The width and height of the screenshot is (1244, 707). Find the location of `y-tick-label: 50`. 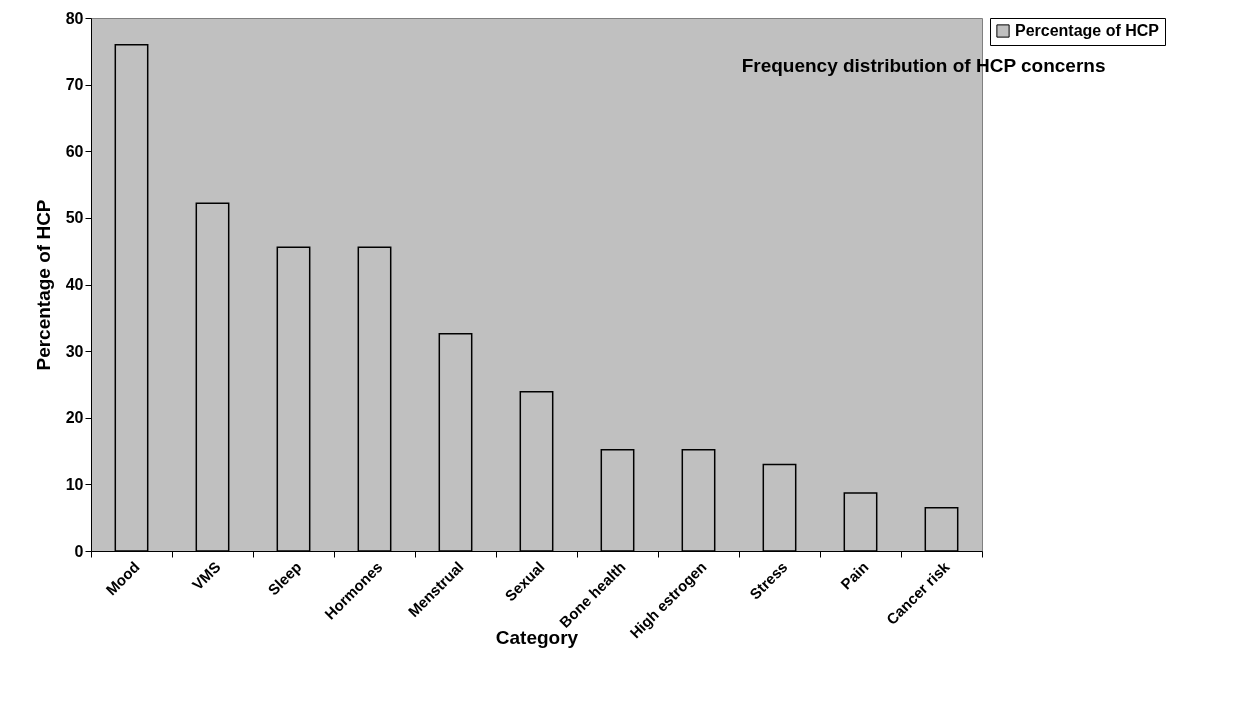

y-tick-label: 50 is located at coordinates (74, 218).